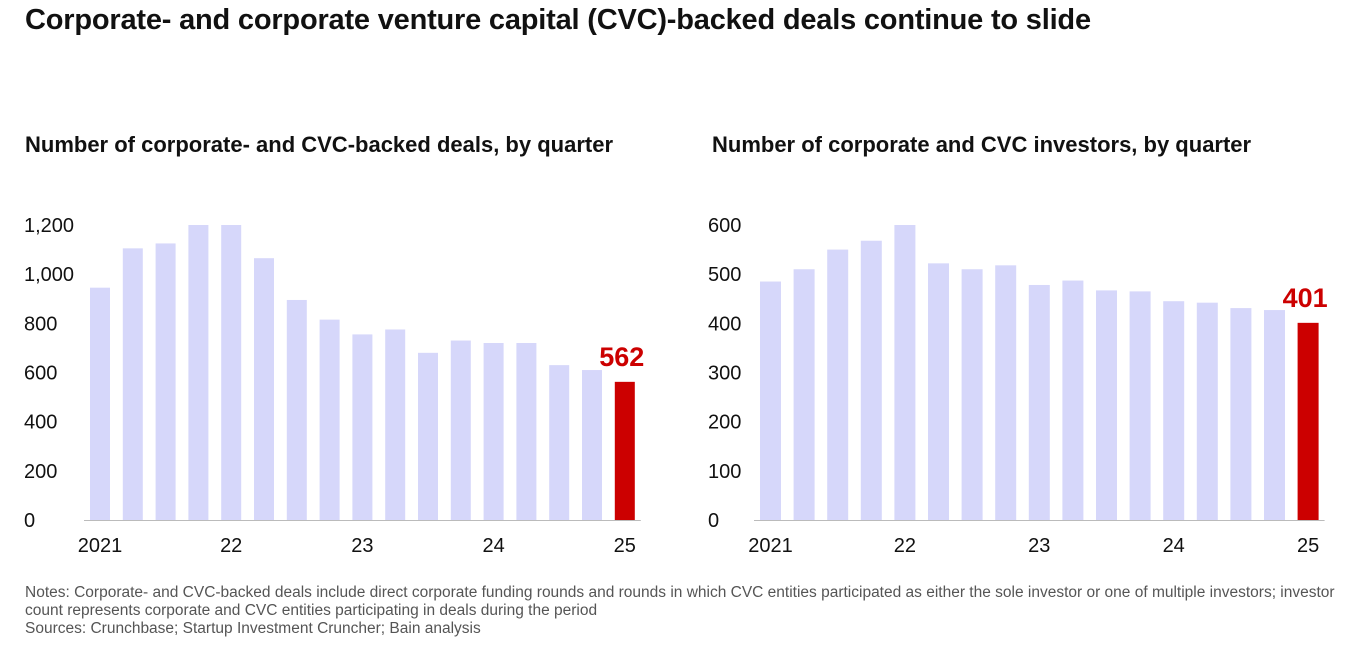 The width and height of the screenshot is (1357, 649). What do you see at coordinates (724, 472) in the screenshot?
I see `y-tick-label: 100` at bounding box center [724, 472].